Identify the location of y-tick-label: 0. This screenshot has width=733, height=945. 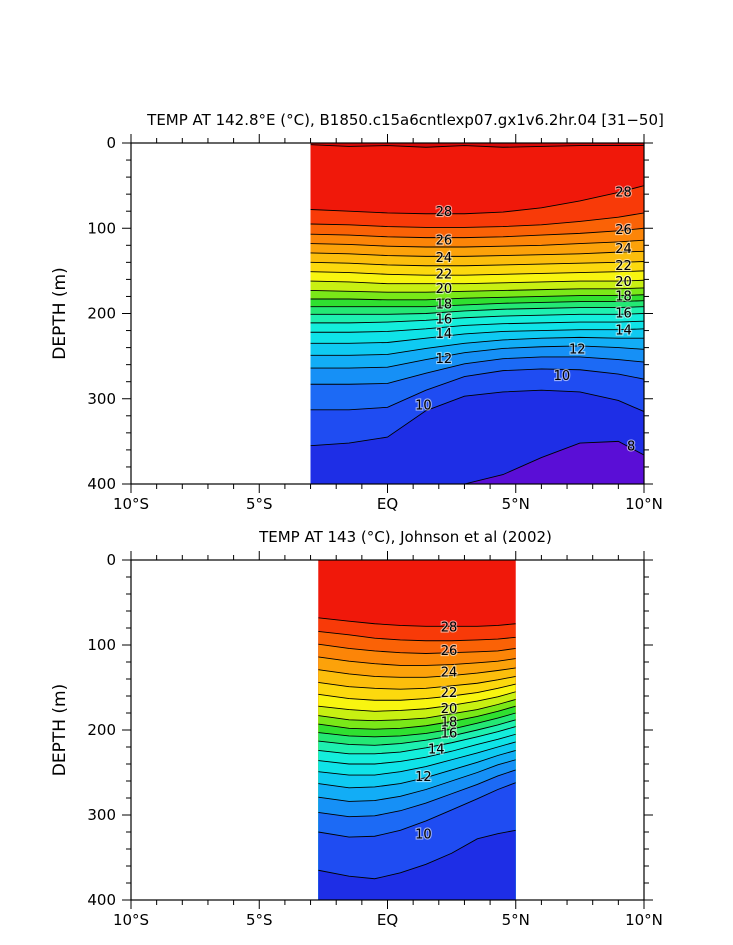
(111, 560).